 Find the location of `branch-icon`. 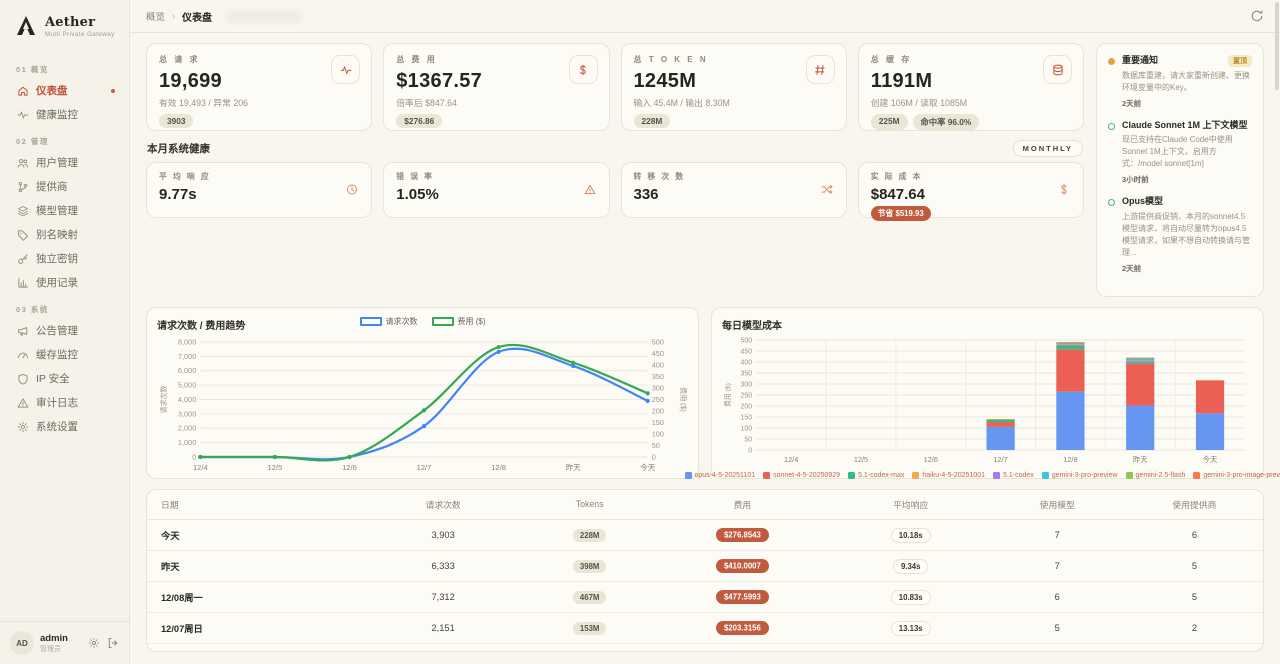

branch-icon is located at coordinates (22, 186).